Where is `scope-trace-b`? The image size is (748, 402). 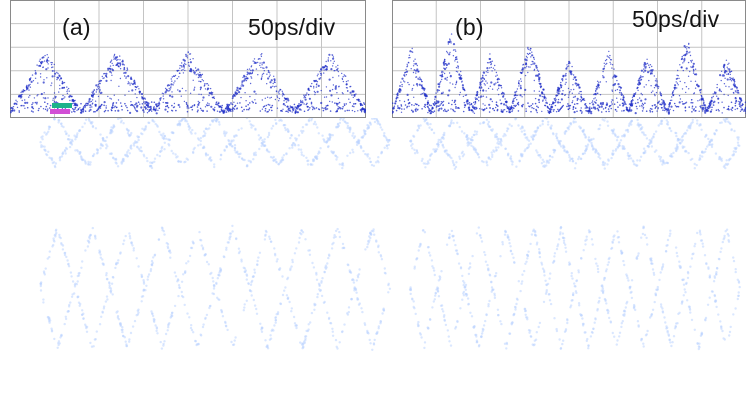 scope-trace-b is located at coordinates (569, 59).